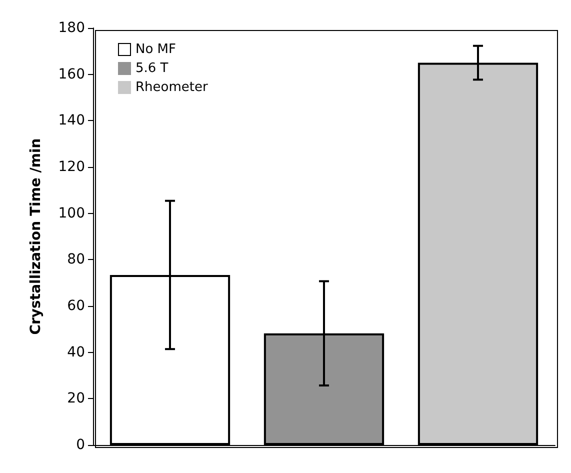 Image resolution: width=571 pixels, height=473 pixels. I want to click on y-axis-title: Crystallization Time /min, so click(36, 236).